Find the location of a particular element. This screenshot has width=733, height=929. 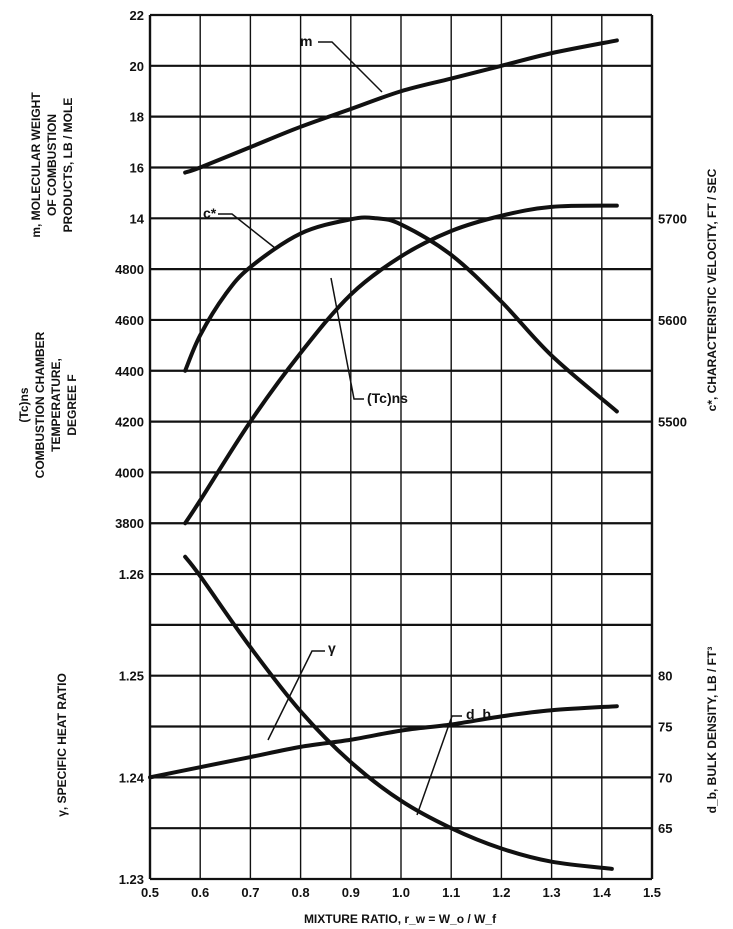

y-tick-label-db: 75 is located at coordinates (665, 727).